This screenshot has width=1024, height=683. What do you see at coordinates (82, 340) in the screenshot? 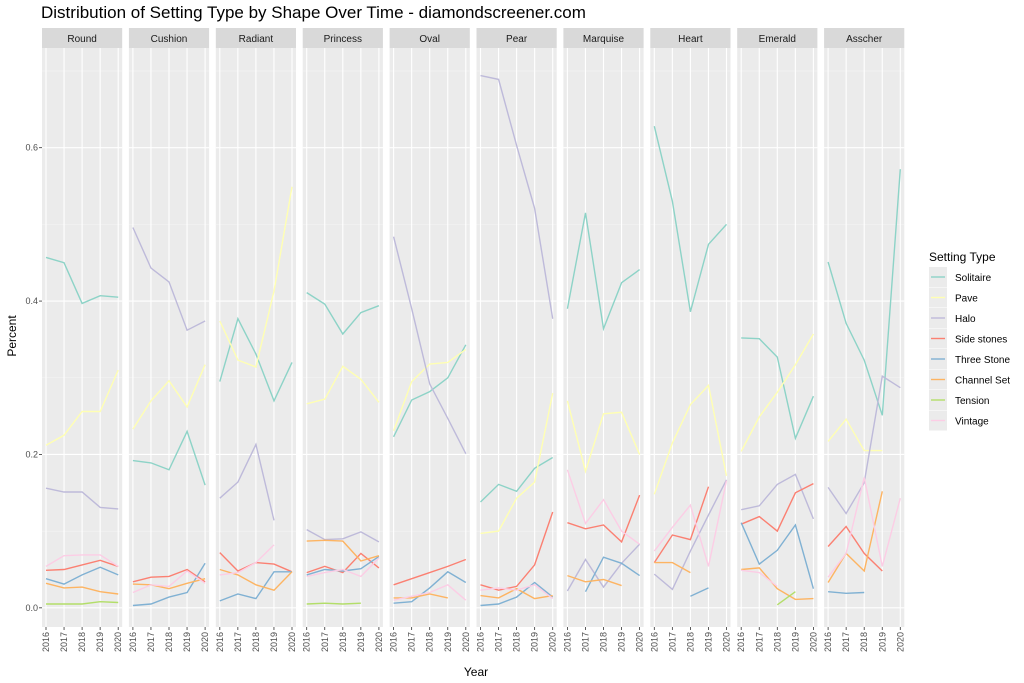
I see `panel-round: Round 2016 2017 2018 2019 2020` at bounding box center [82, 340].